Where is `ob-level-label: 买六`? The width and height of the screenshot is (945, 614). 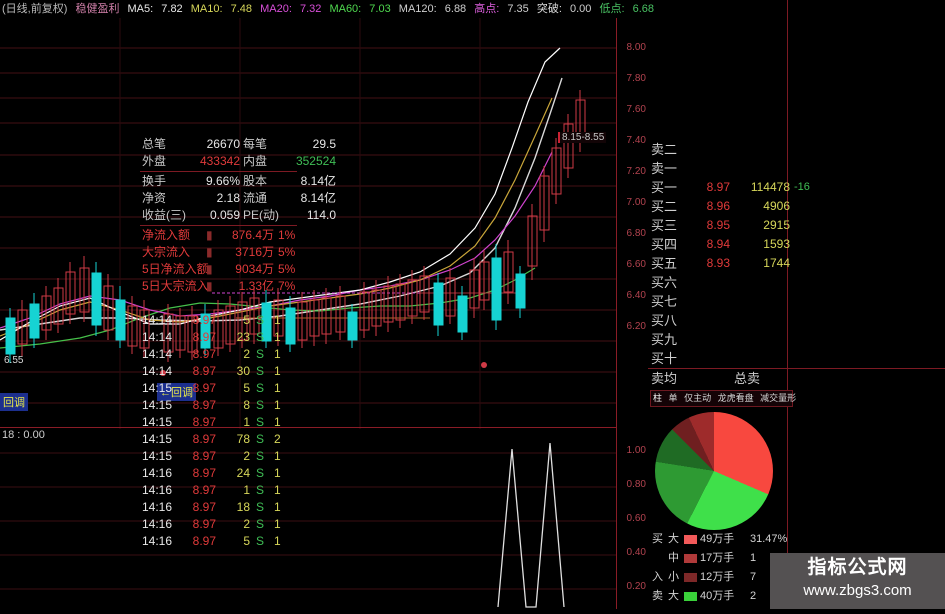
ob-level-label: 买六 is located at coordinates (664, 282).